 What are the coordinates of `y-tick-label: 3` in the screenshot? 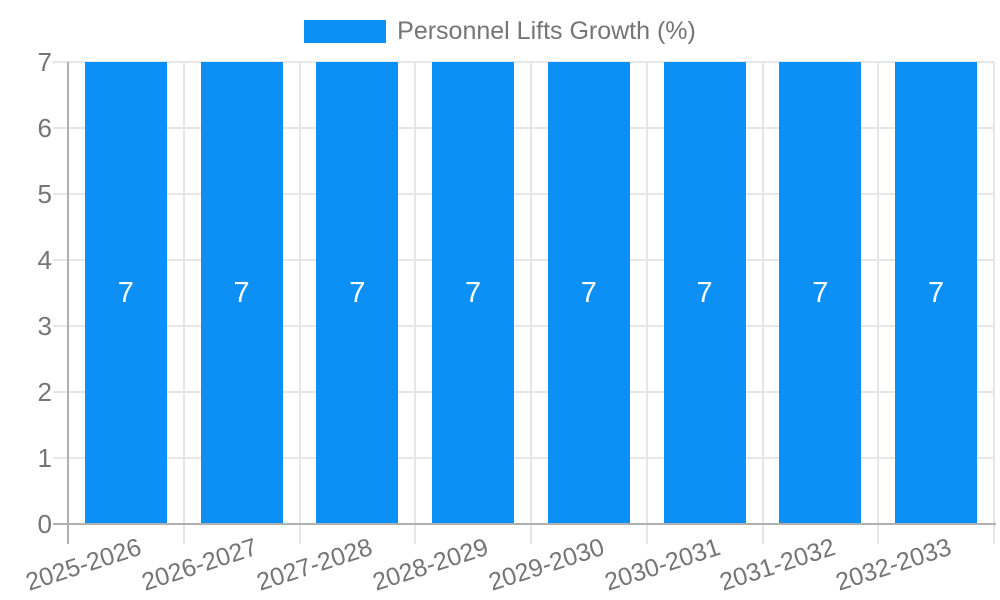 It's located at (44, 326).